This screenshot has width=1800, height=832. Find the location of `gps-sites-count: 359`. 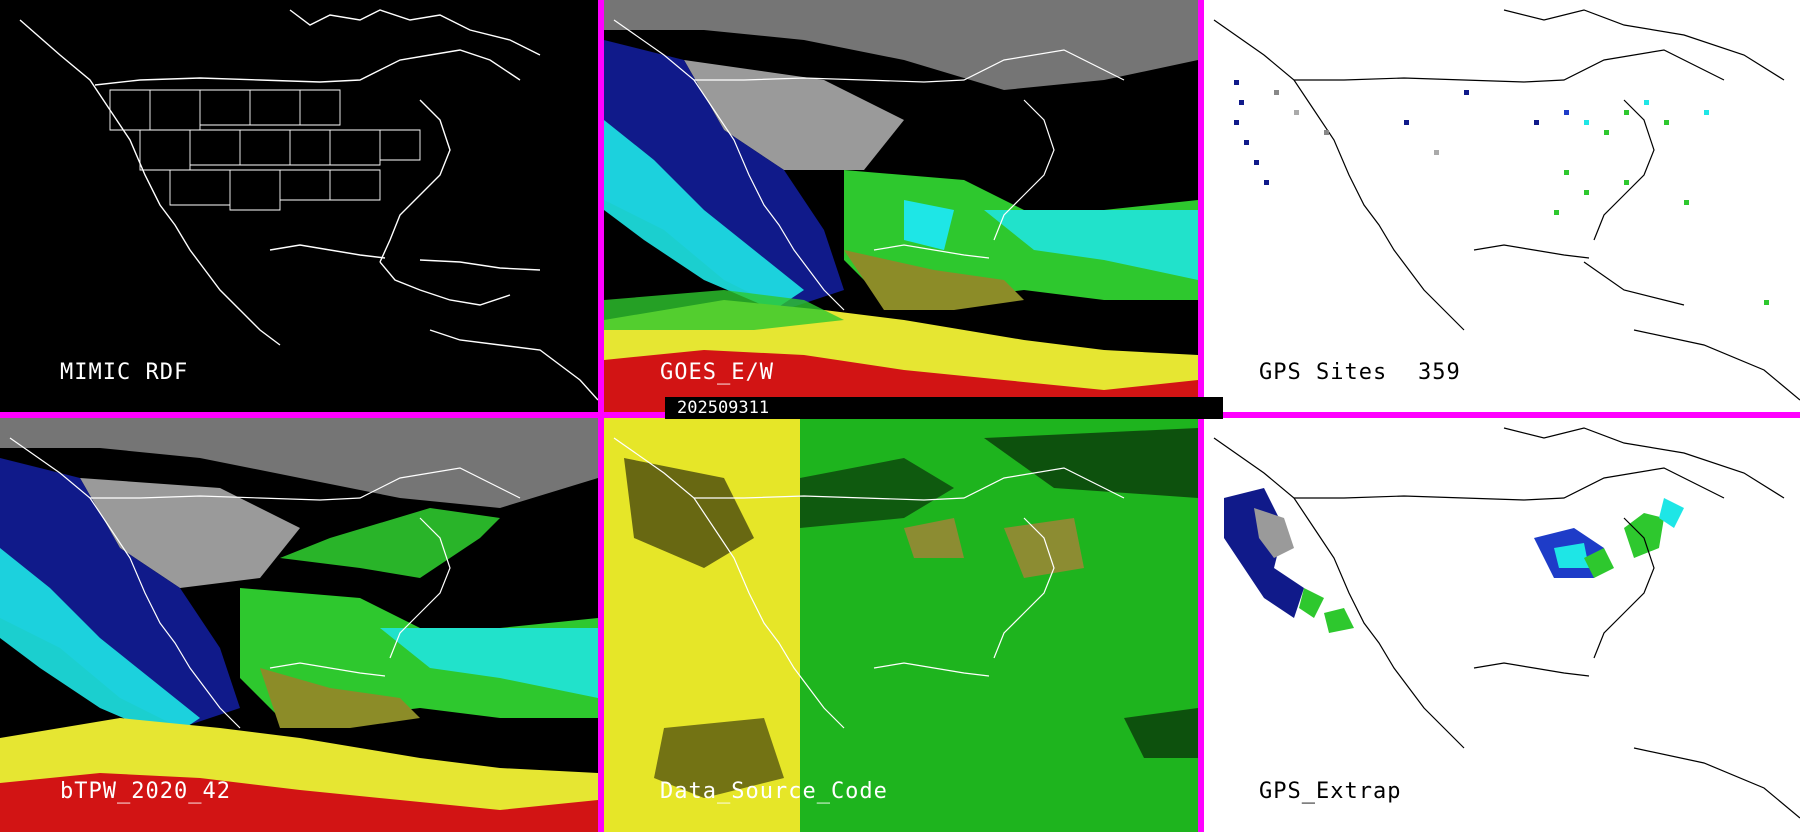

gps-sites-count: 359 is located at coordinates (1439, 372).